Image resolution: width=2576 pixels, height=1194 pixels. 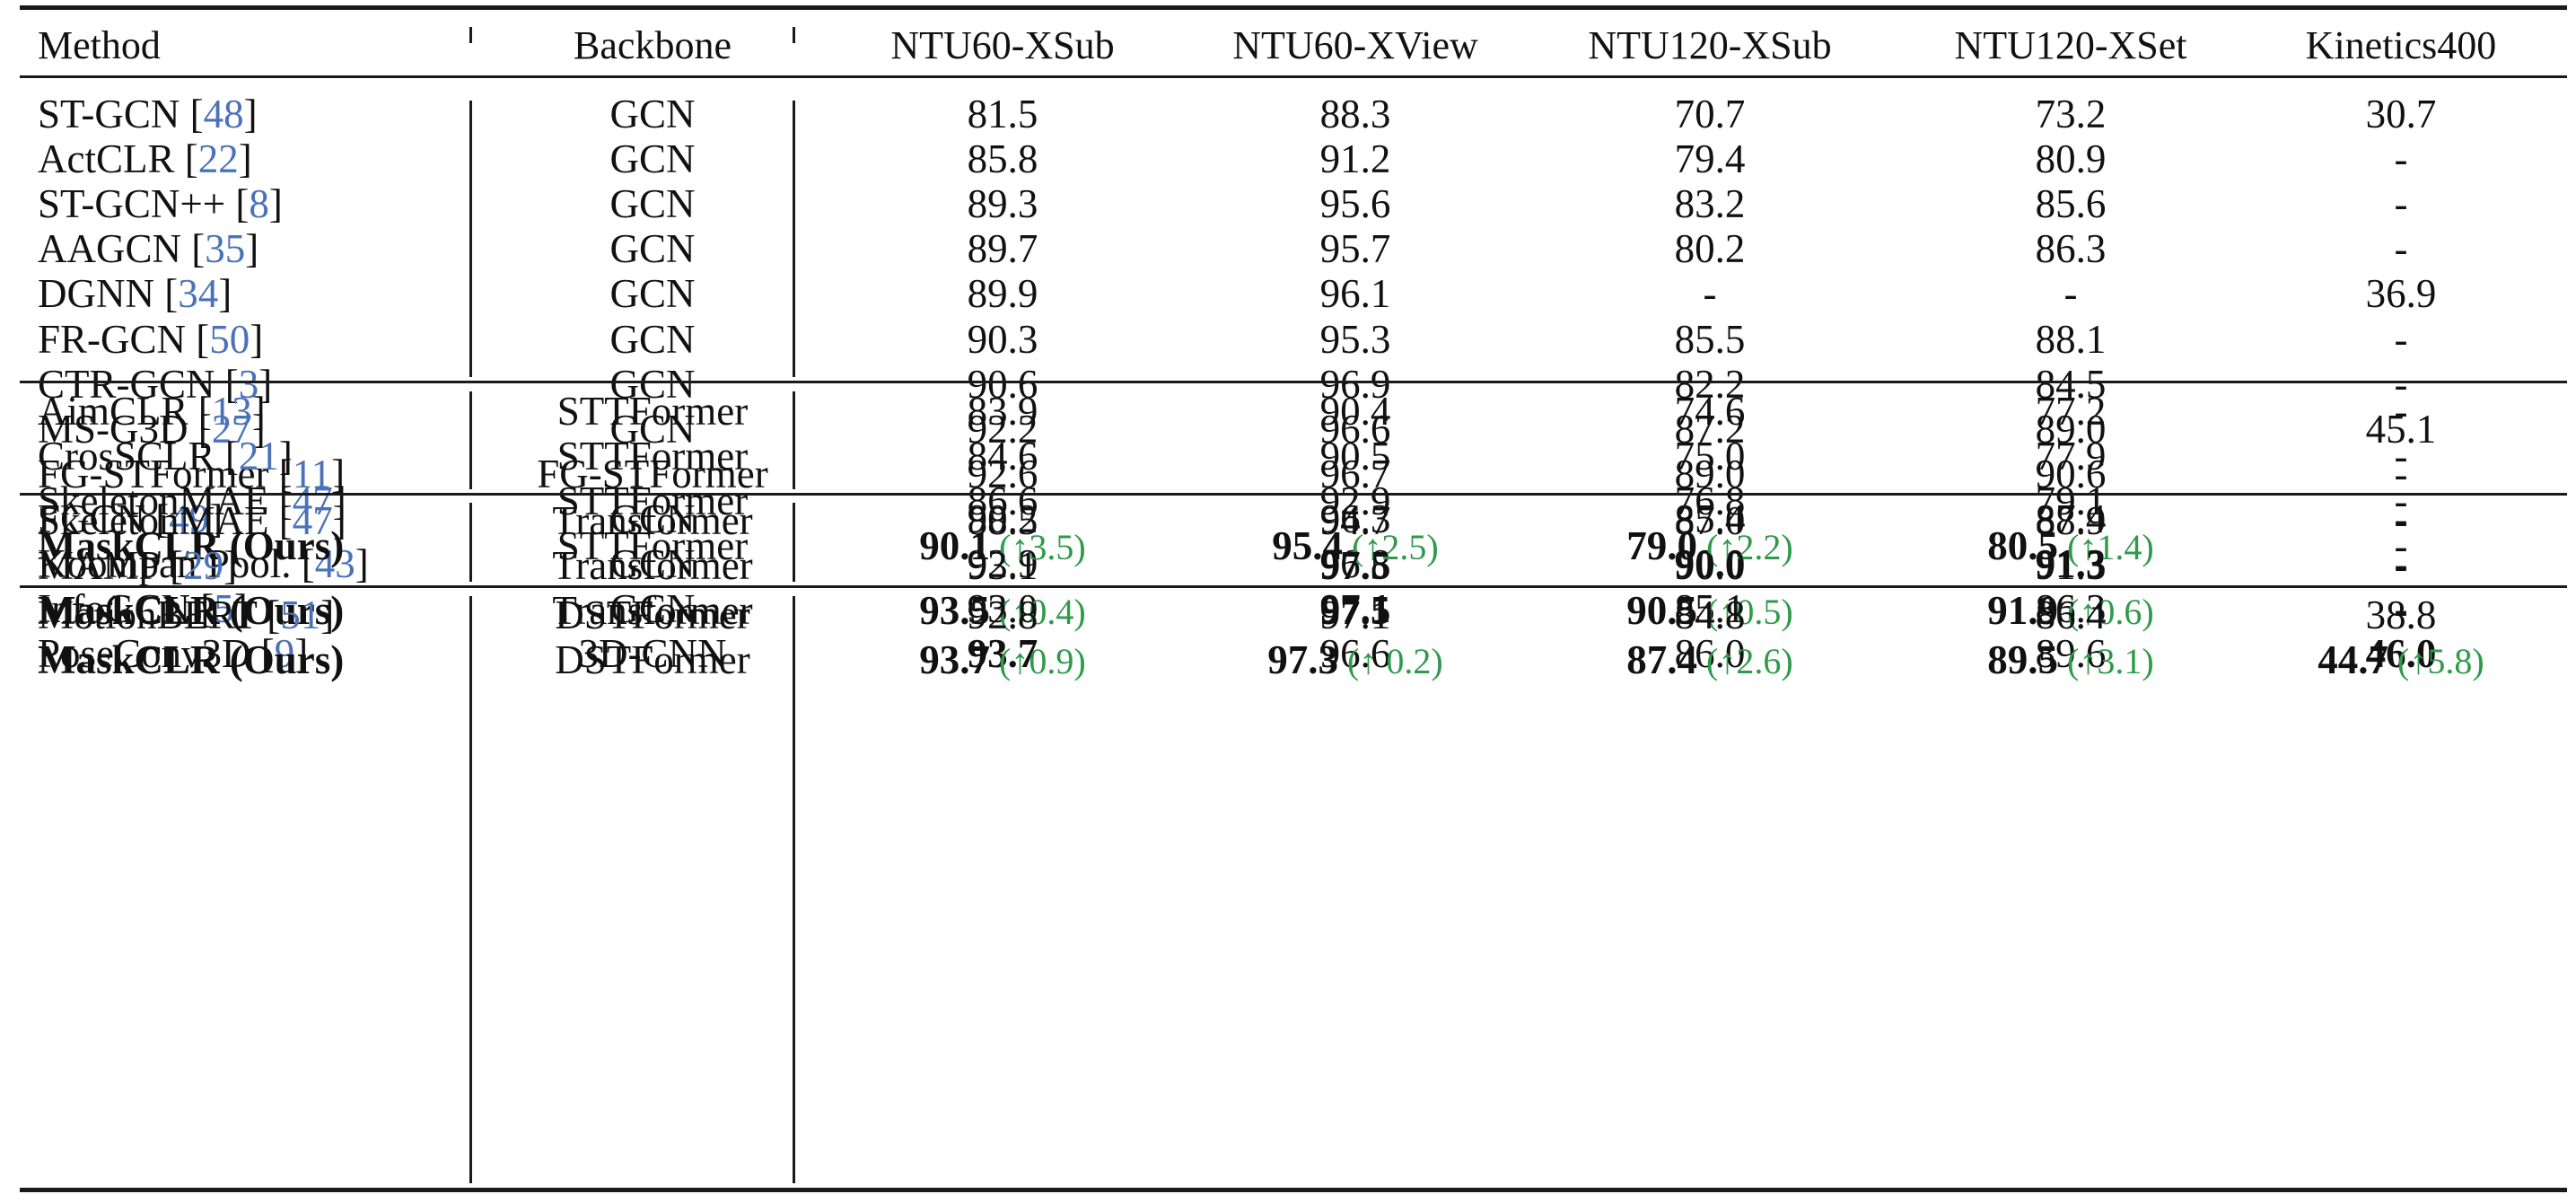 I want to click on table-row: ST-GCN++ [8] GCN 89.3 95.6 83.2 85.6 -, so click(x=1293, y=203).